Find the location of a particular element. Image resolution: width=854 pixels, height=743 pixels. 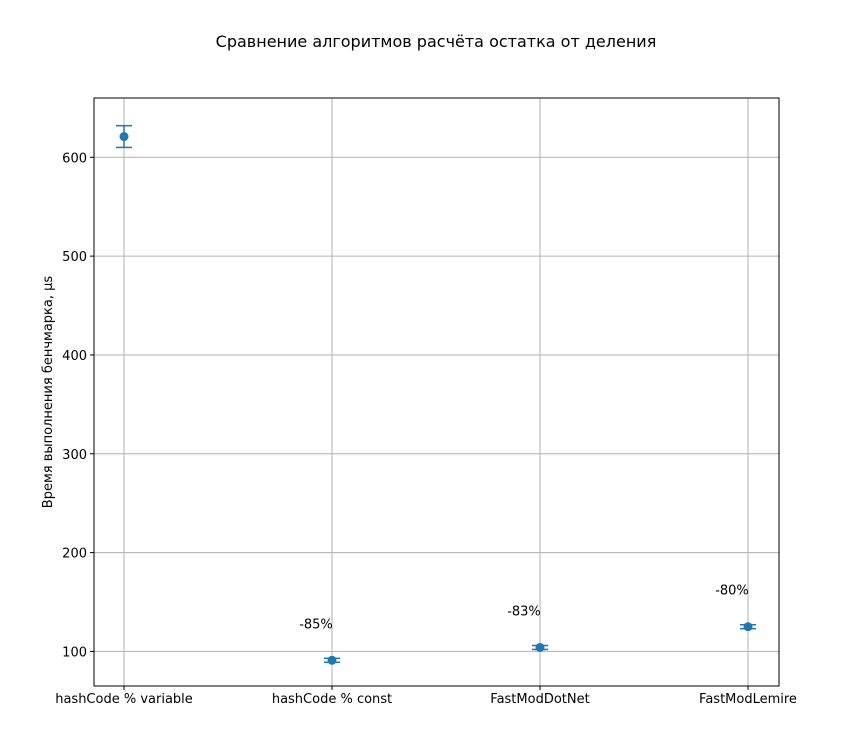

y-tick-label: 100 is located at coordinates (74, 652).